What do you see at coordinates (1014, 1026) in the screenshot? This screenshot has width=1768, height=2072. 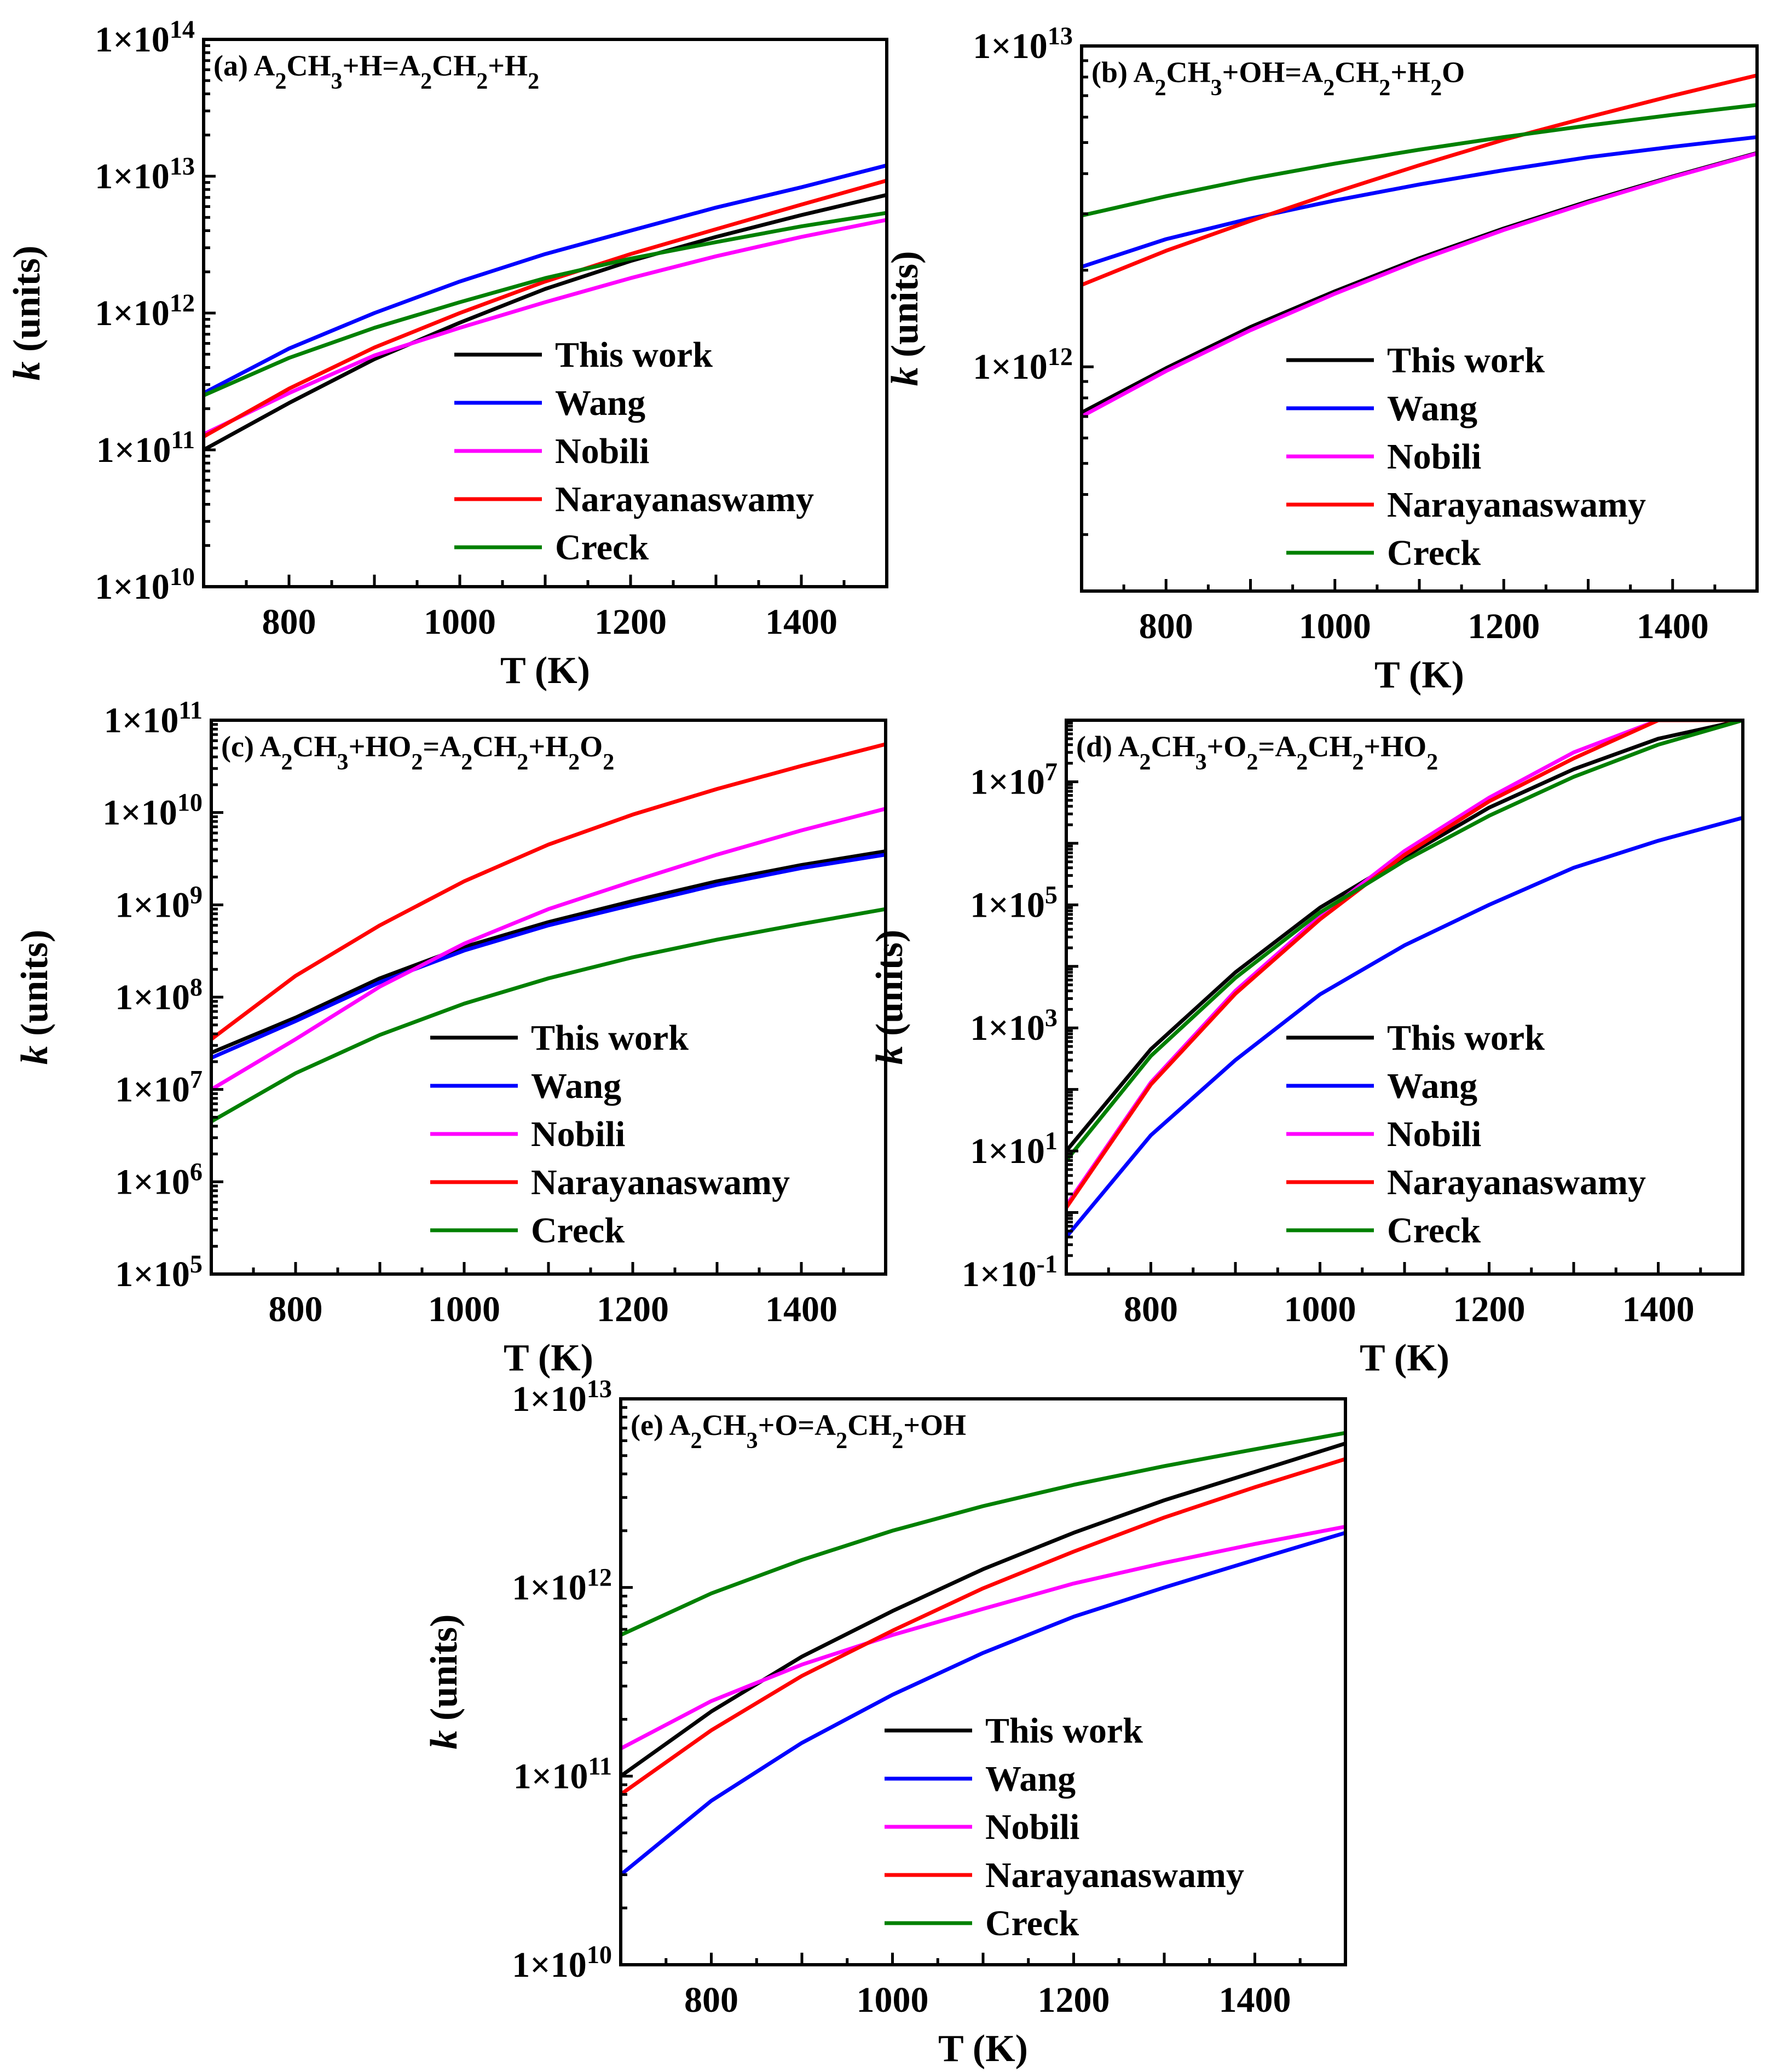 I see `y-tick-label: 1×10³` at bounding box center [1014, 1026].